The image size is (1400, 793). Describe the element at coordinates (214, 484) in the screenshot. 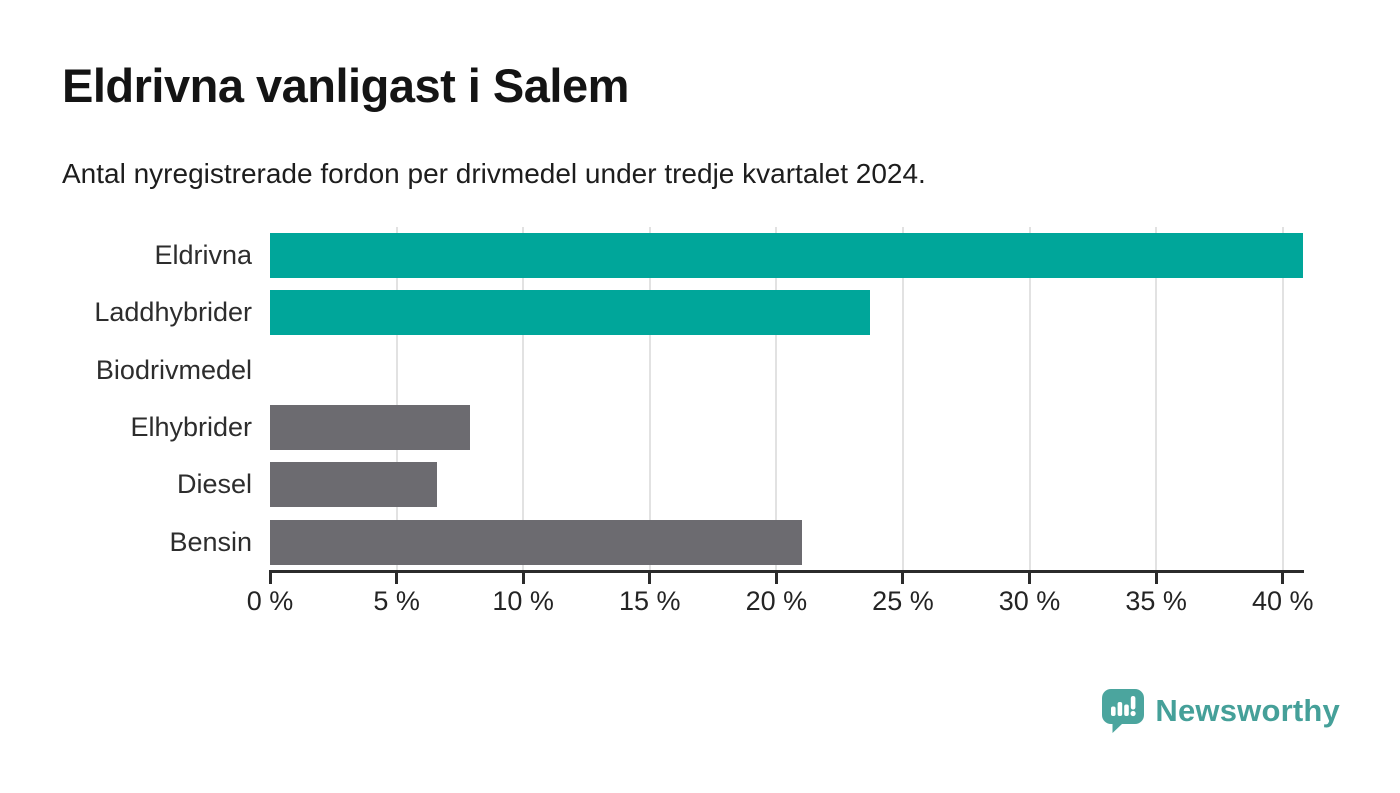

I see `category-label: Diesel` at that location.